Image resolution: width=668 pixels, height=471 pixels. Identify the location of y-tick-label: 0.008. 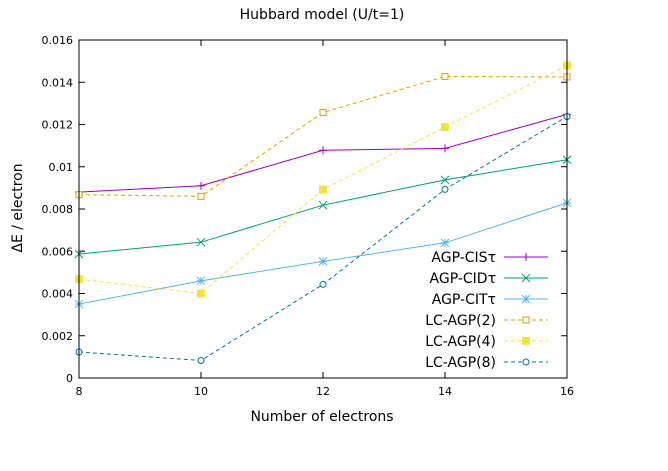
(58, 209).